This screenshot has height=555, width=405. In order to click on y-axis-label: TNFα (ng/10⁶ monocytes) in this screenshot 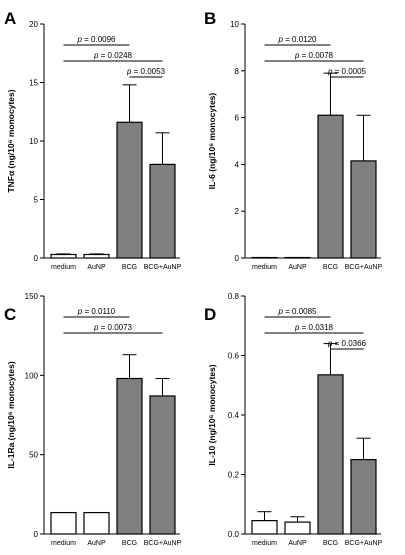, I will do `click(11, 140)`.